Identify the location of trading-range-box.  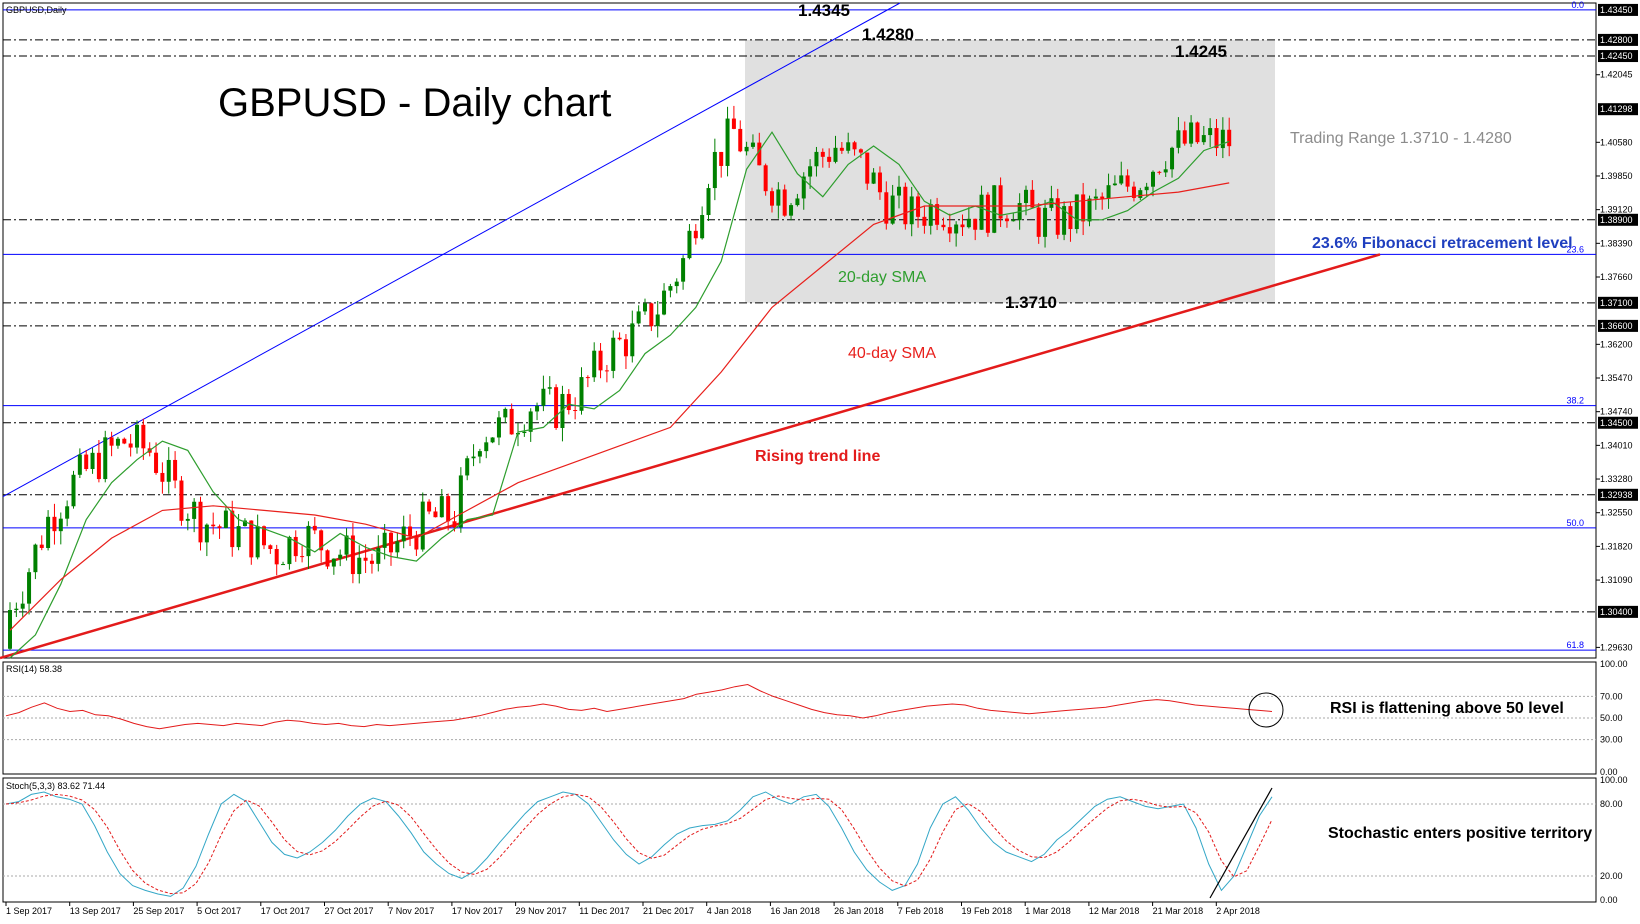
(1010, 171).